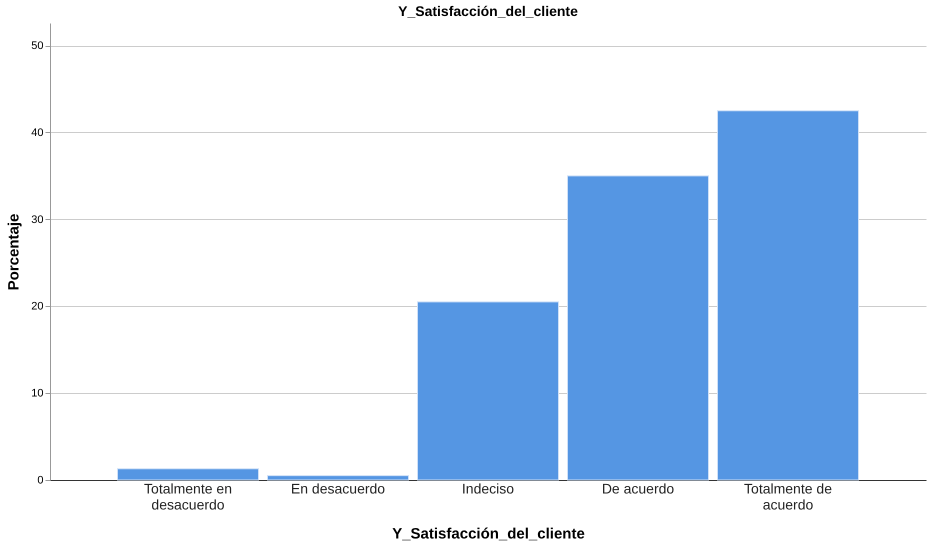 This screenshot has height=546, width=931. Describe the element at coordinates (338, 488) in the screenshot. I see `x-tick-label: En desacuerdo` at that location.